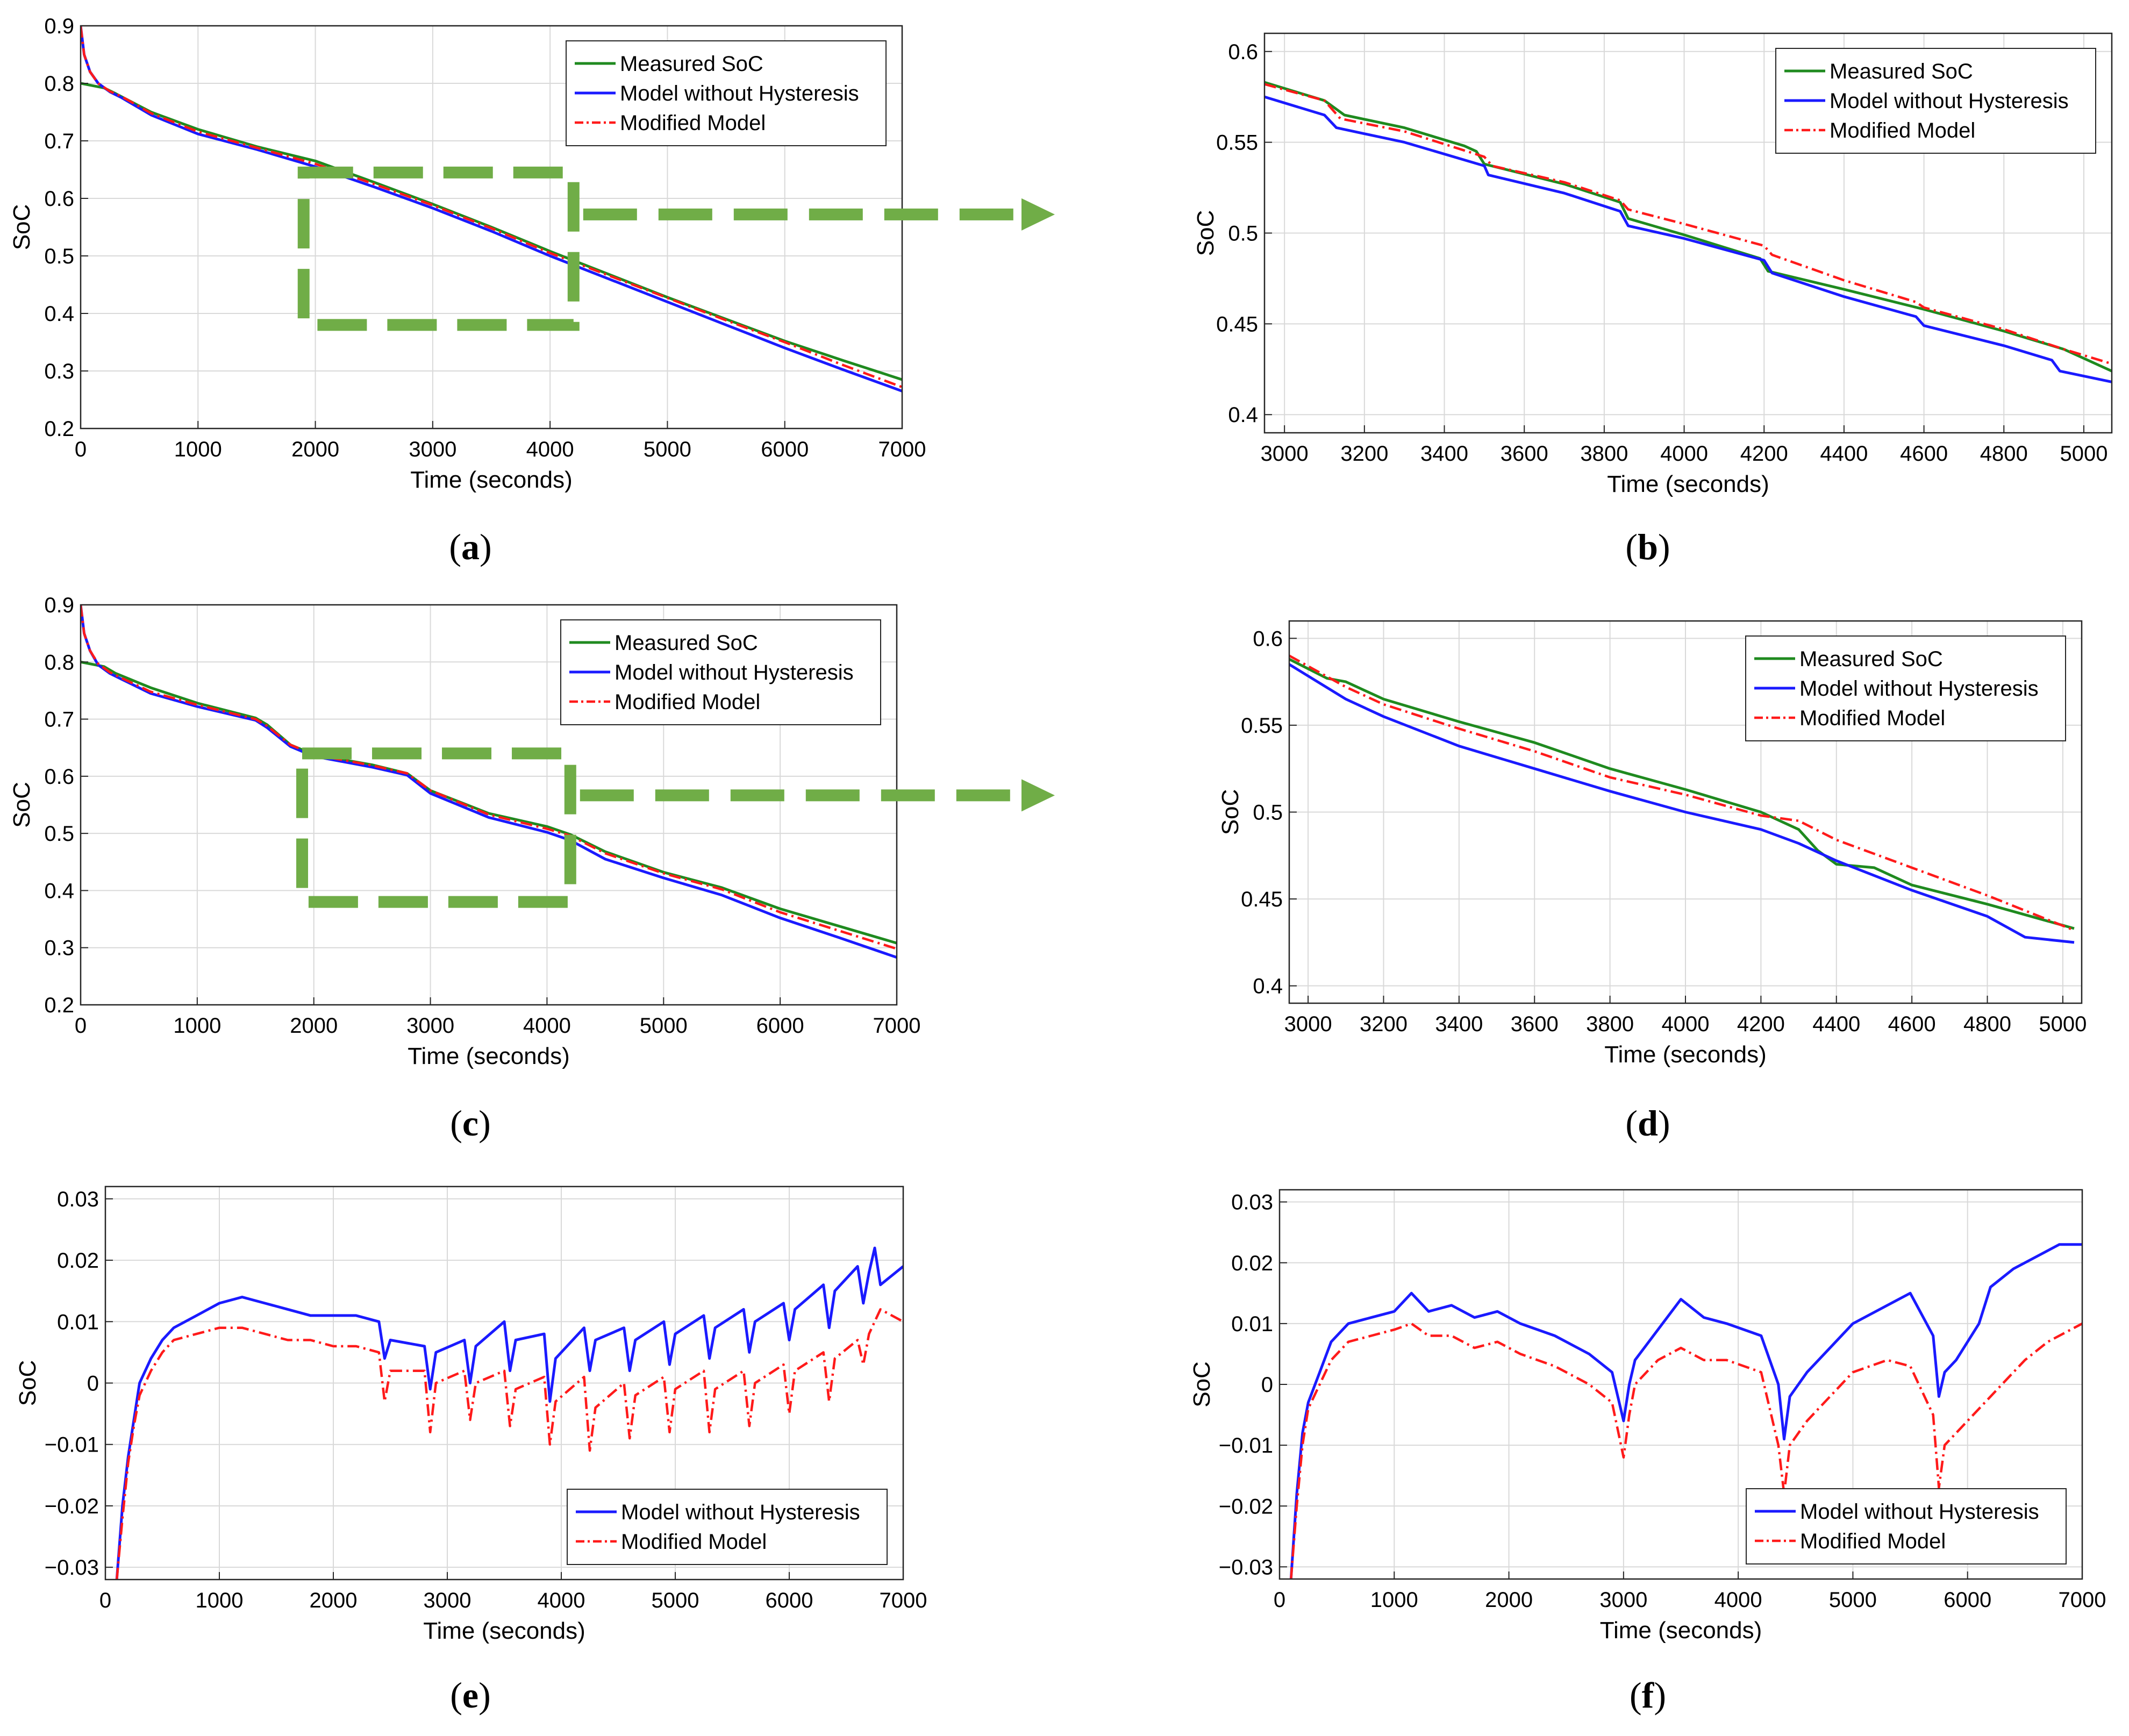 Image resolution: width=2129 pixels, height=1736 pixels. What do you see at coordinates (1610, 1024) in the screenshot?
I see `x-tick-label: 3800` at bounding box center [1610, 1024].